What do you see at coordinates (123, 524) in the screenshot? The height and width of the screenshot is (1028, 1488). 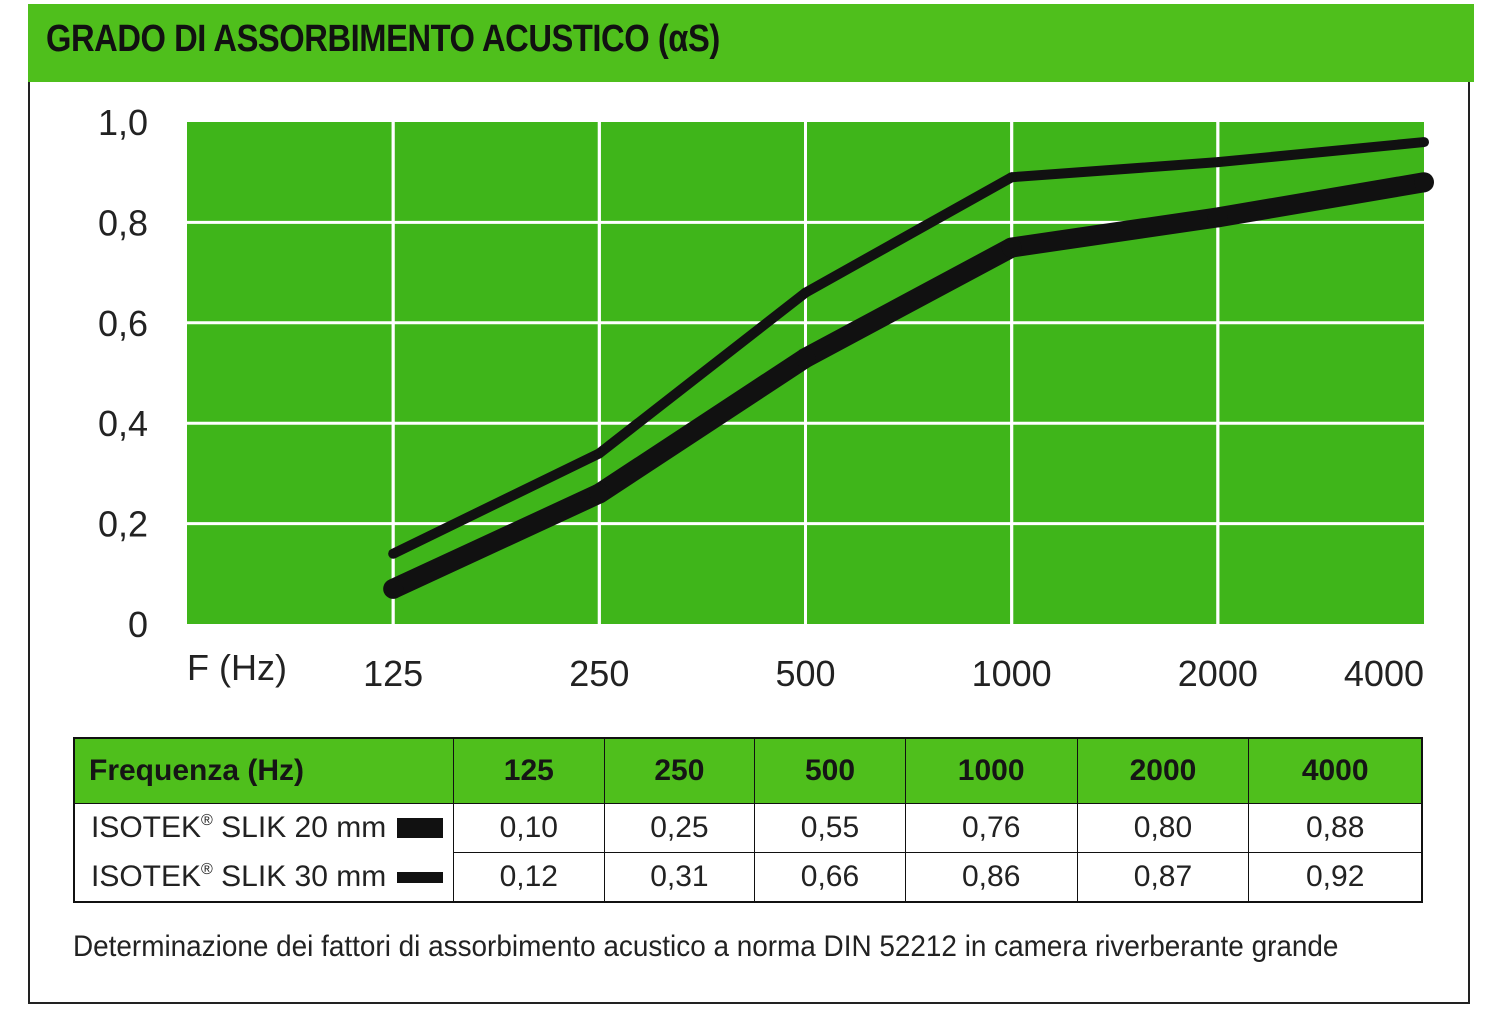 I see `y-tick-label: 0,2` at bounding box center [123, 524].